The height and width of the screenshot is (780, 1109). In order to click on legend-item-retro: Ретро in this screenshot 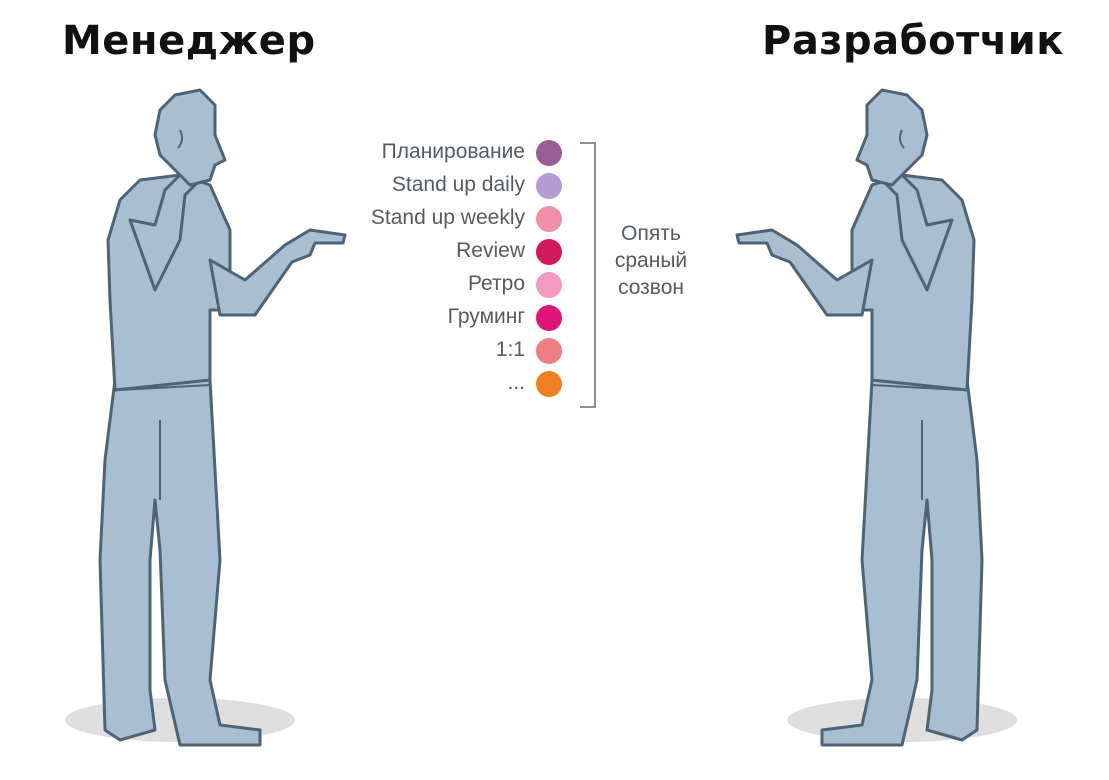, I will do `click(435, 286)`.